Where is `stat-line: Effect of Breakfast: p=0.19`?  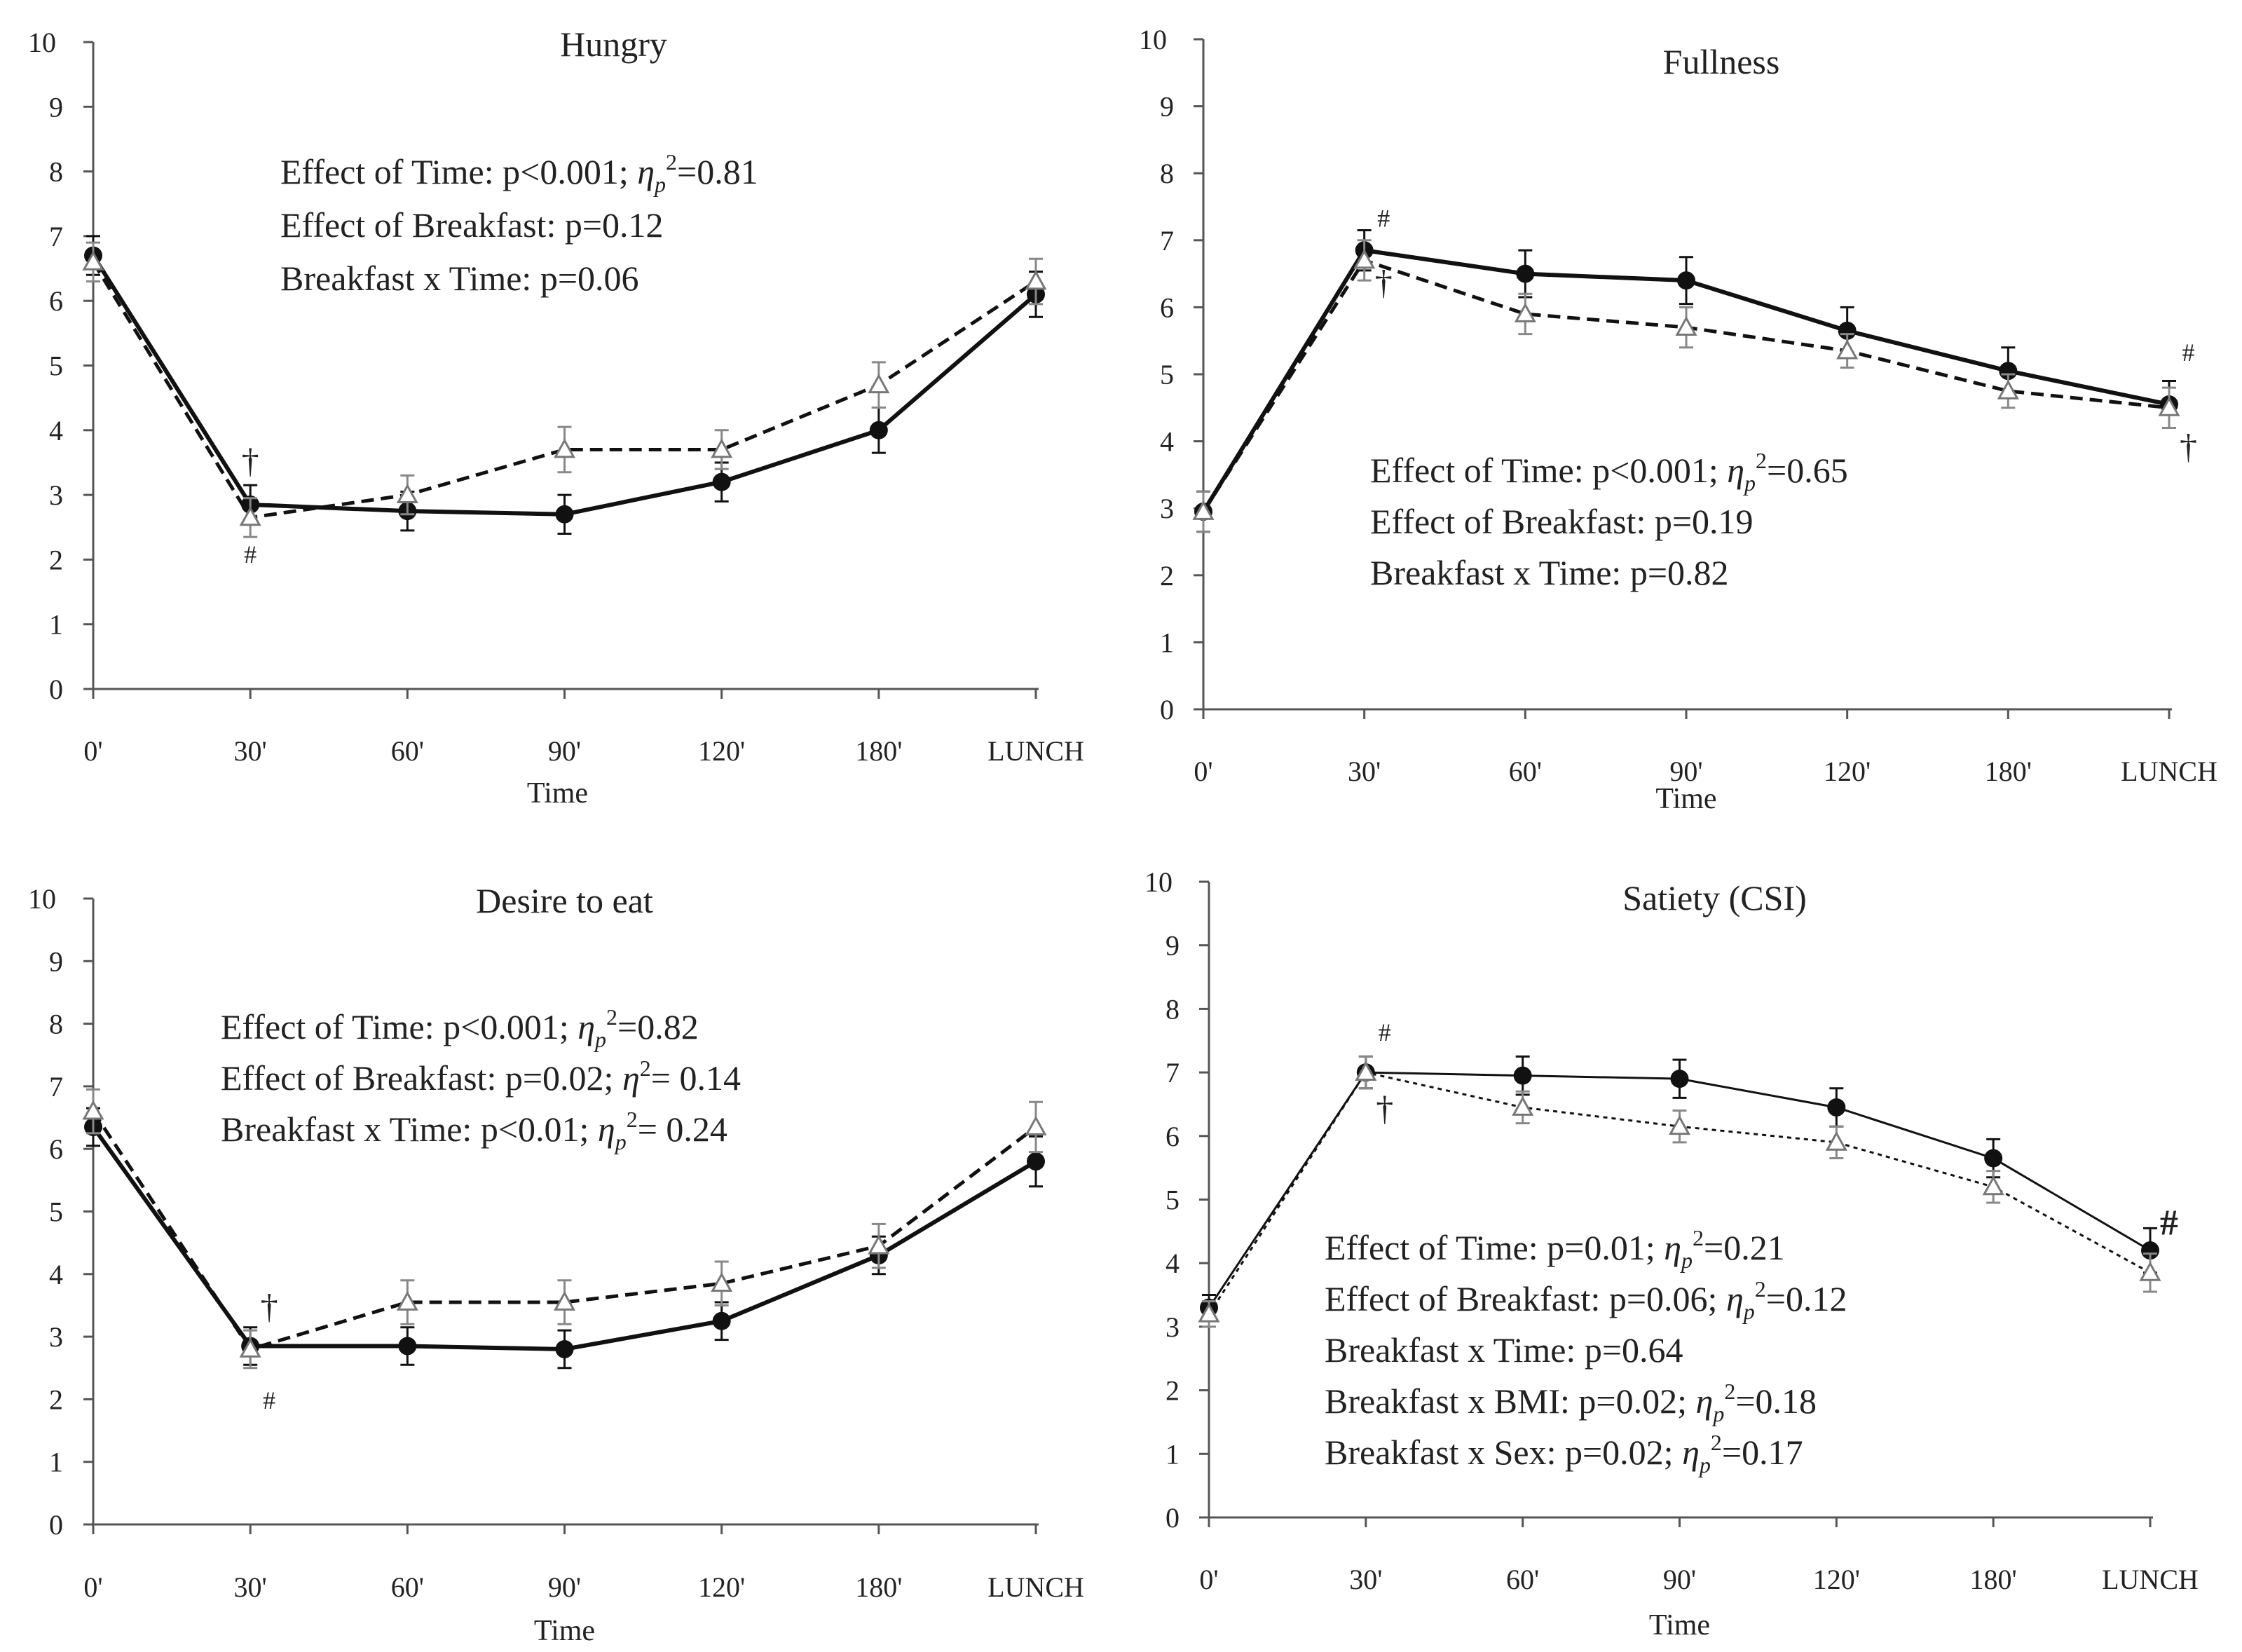
stat-line: Effect of Breakfast: p=0.19 is located at coordinates (1562, 522).